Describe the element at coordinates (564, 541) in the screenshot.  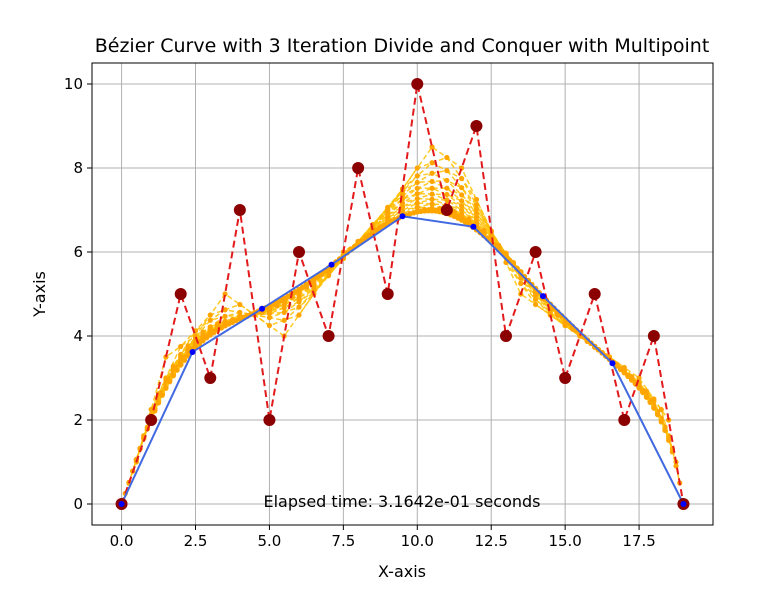
I see `x-tick-label: 15.0` at that location.